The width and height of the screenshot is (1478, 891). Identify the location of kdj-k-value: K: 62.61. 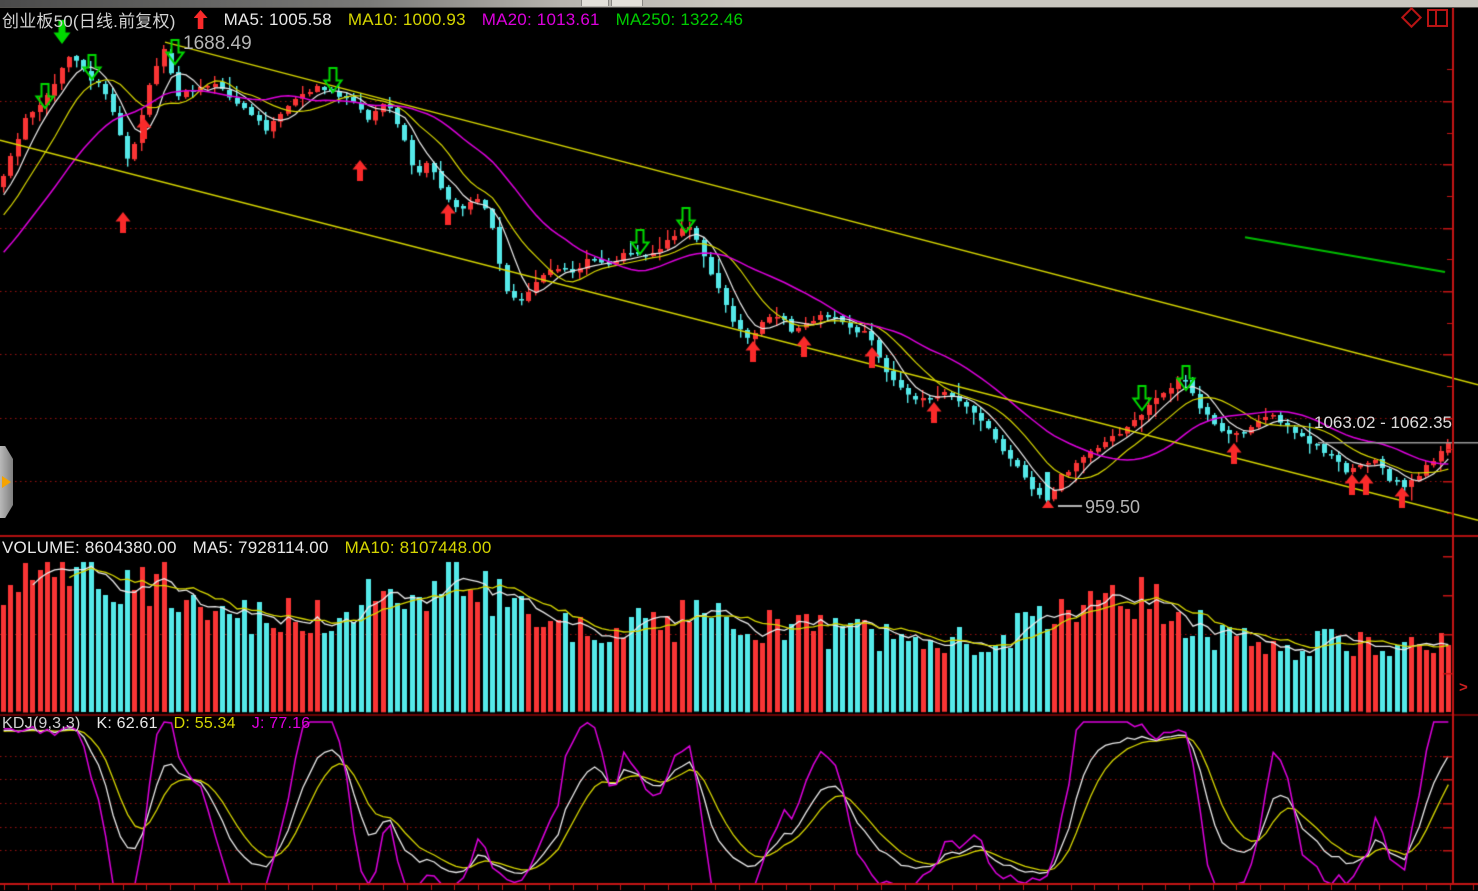
(127, 723).